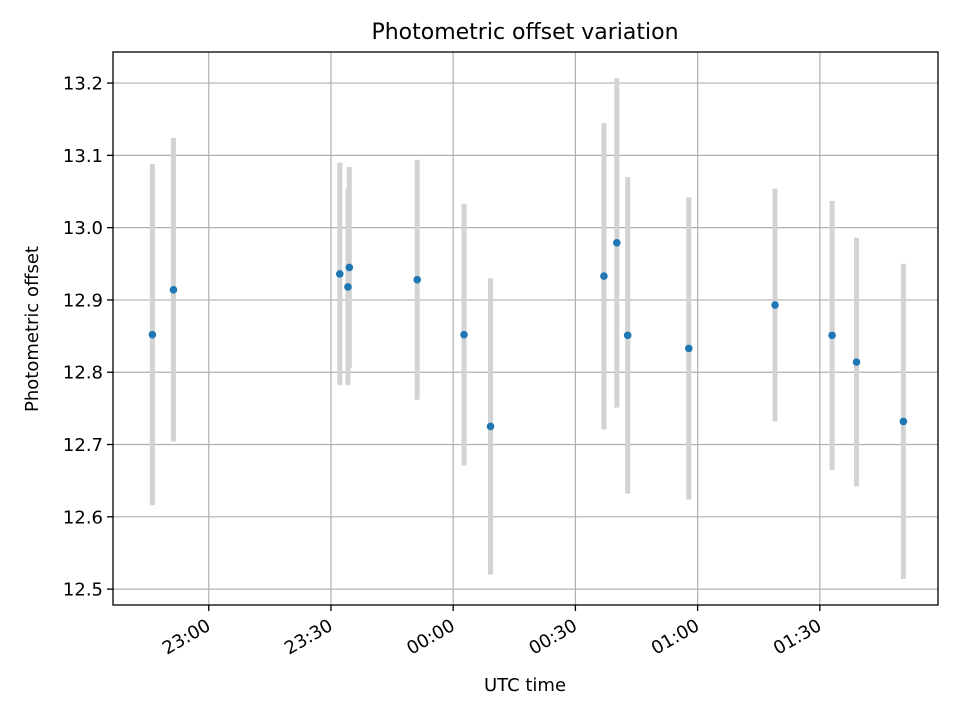 The width and height of the screenshot is (960, 720). I want to click on y-tick-label: 12.9, so click(83, 300).